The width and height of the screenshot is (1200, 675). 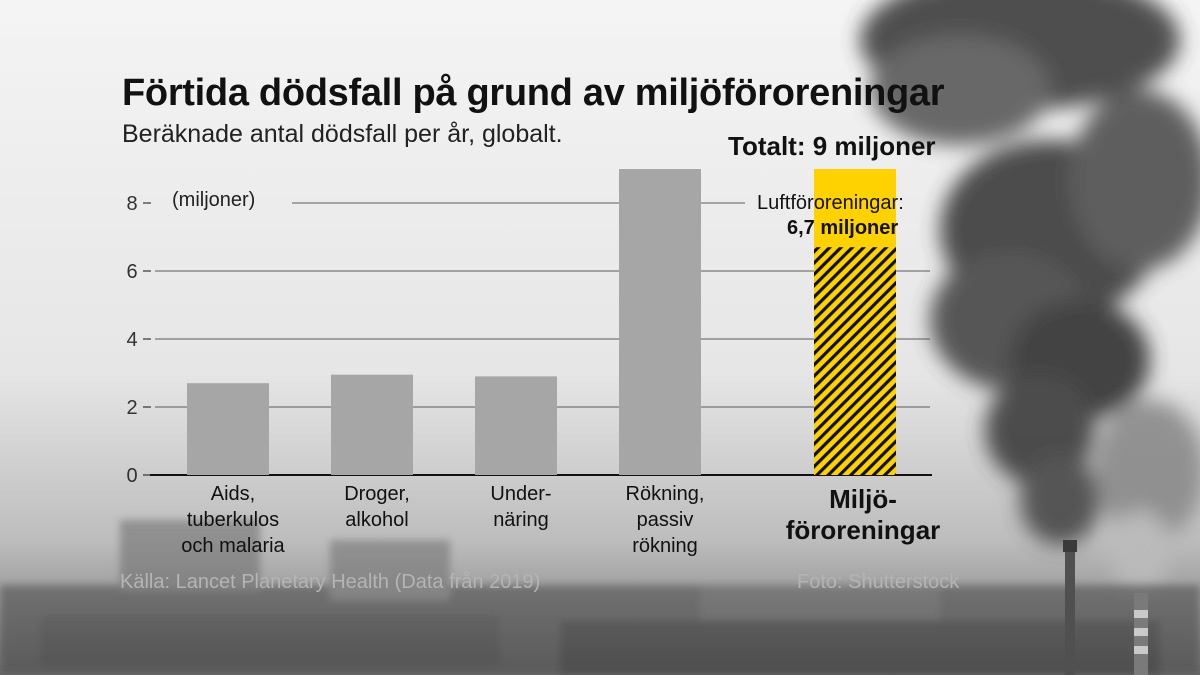 What do you see at coordinates (233, 520) in the screenshot?
I see `category-label: Aids, tuberkulos och malaria` at bounding box center [233, 520].